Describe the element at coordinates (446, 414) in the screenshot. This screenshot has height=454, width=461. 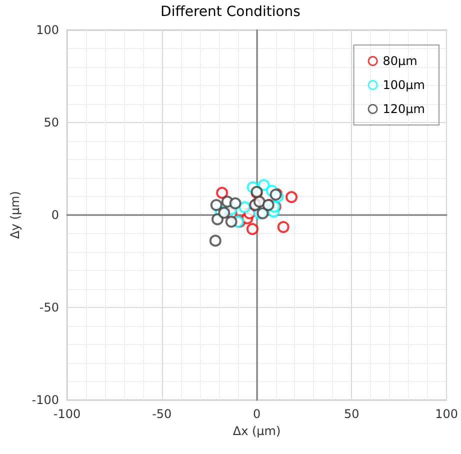
I see `x-tick-label: 100` at that location.